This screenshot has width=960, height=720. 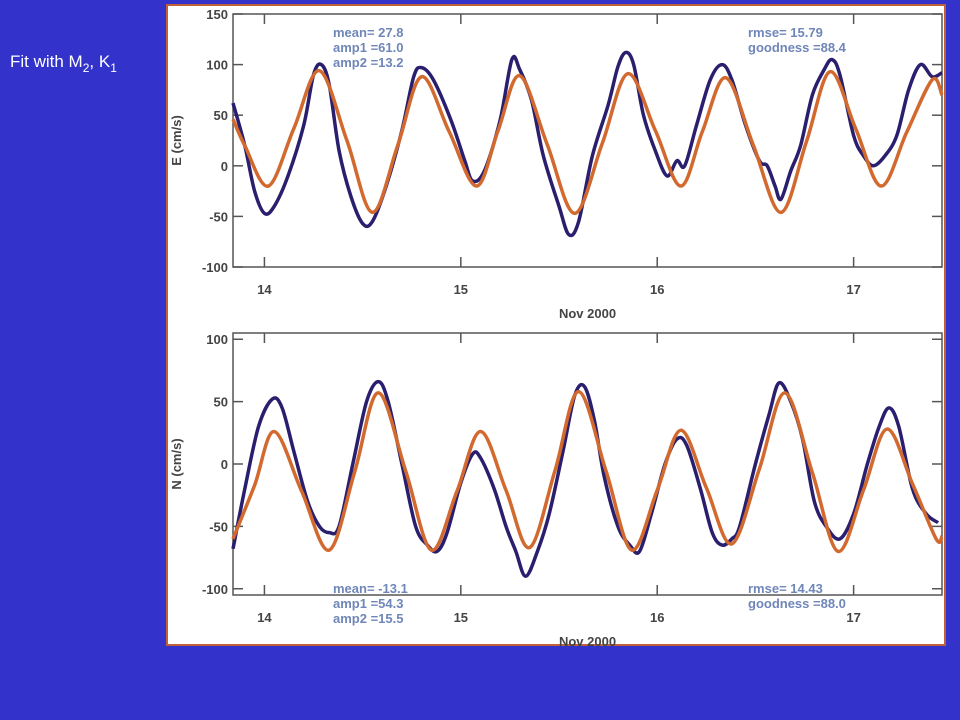 I want to click on annotation: amp1 =61.0, so click(x=368, y=47).